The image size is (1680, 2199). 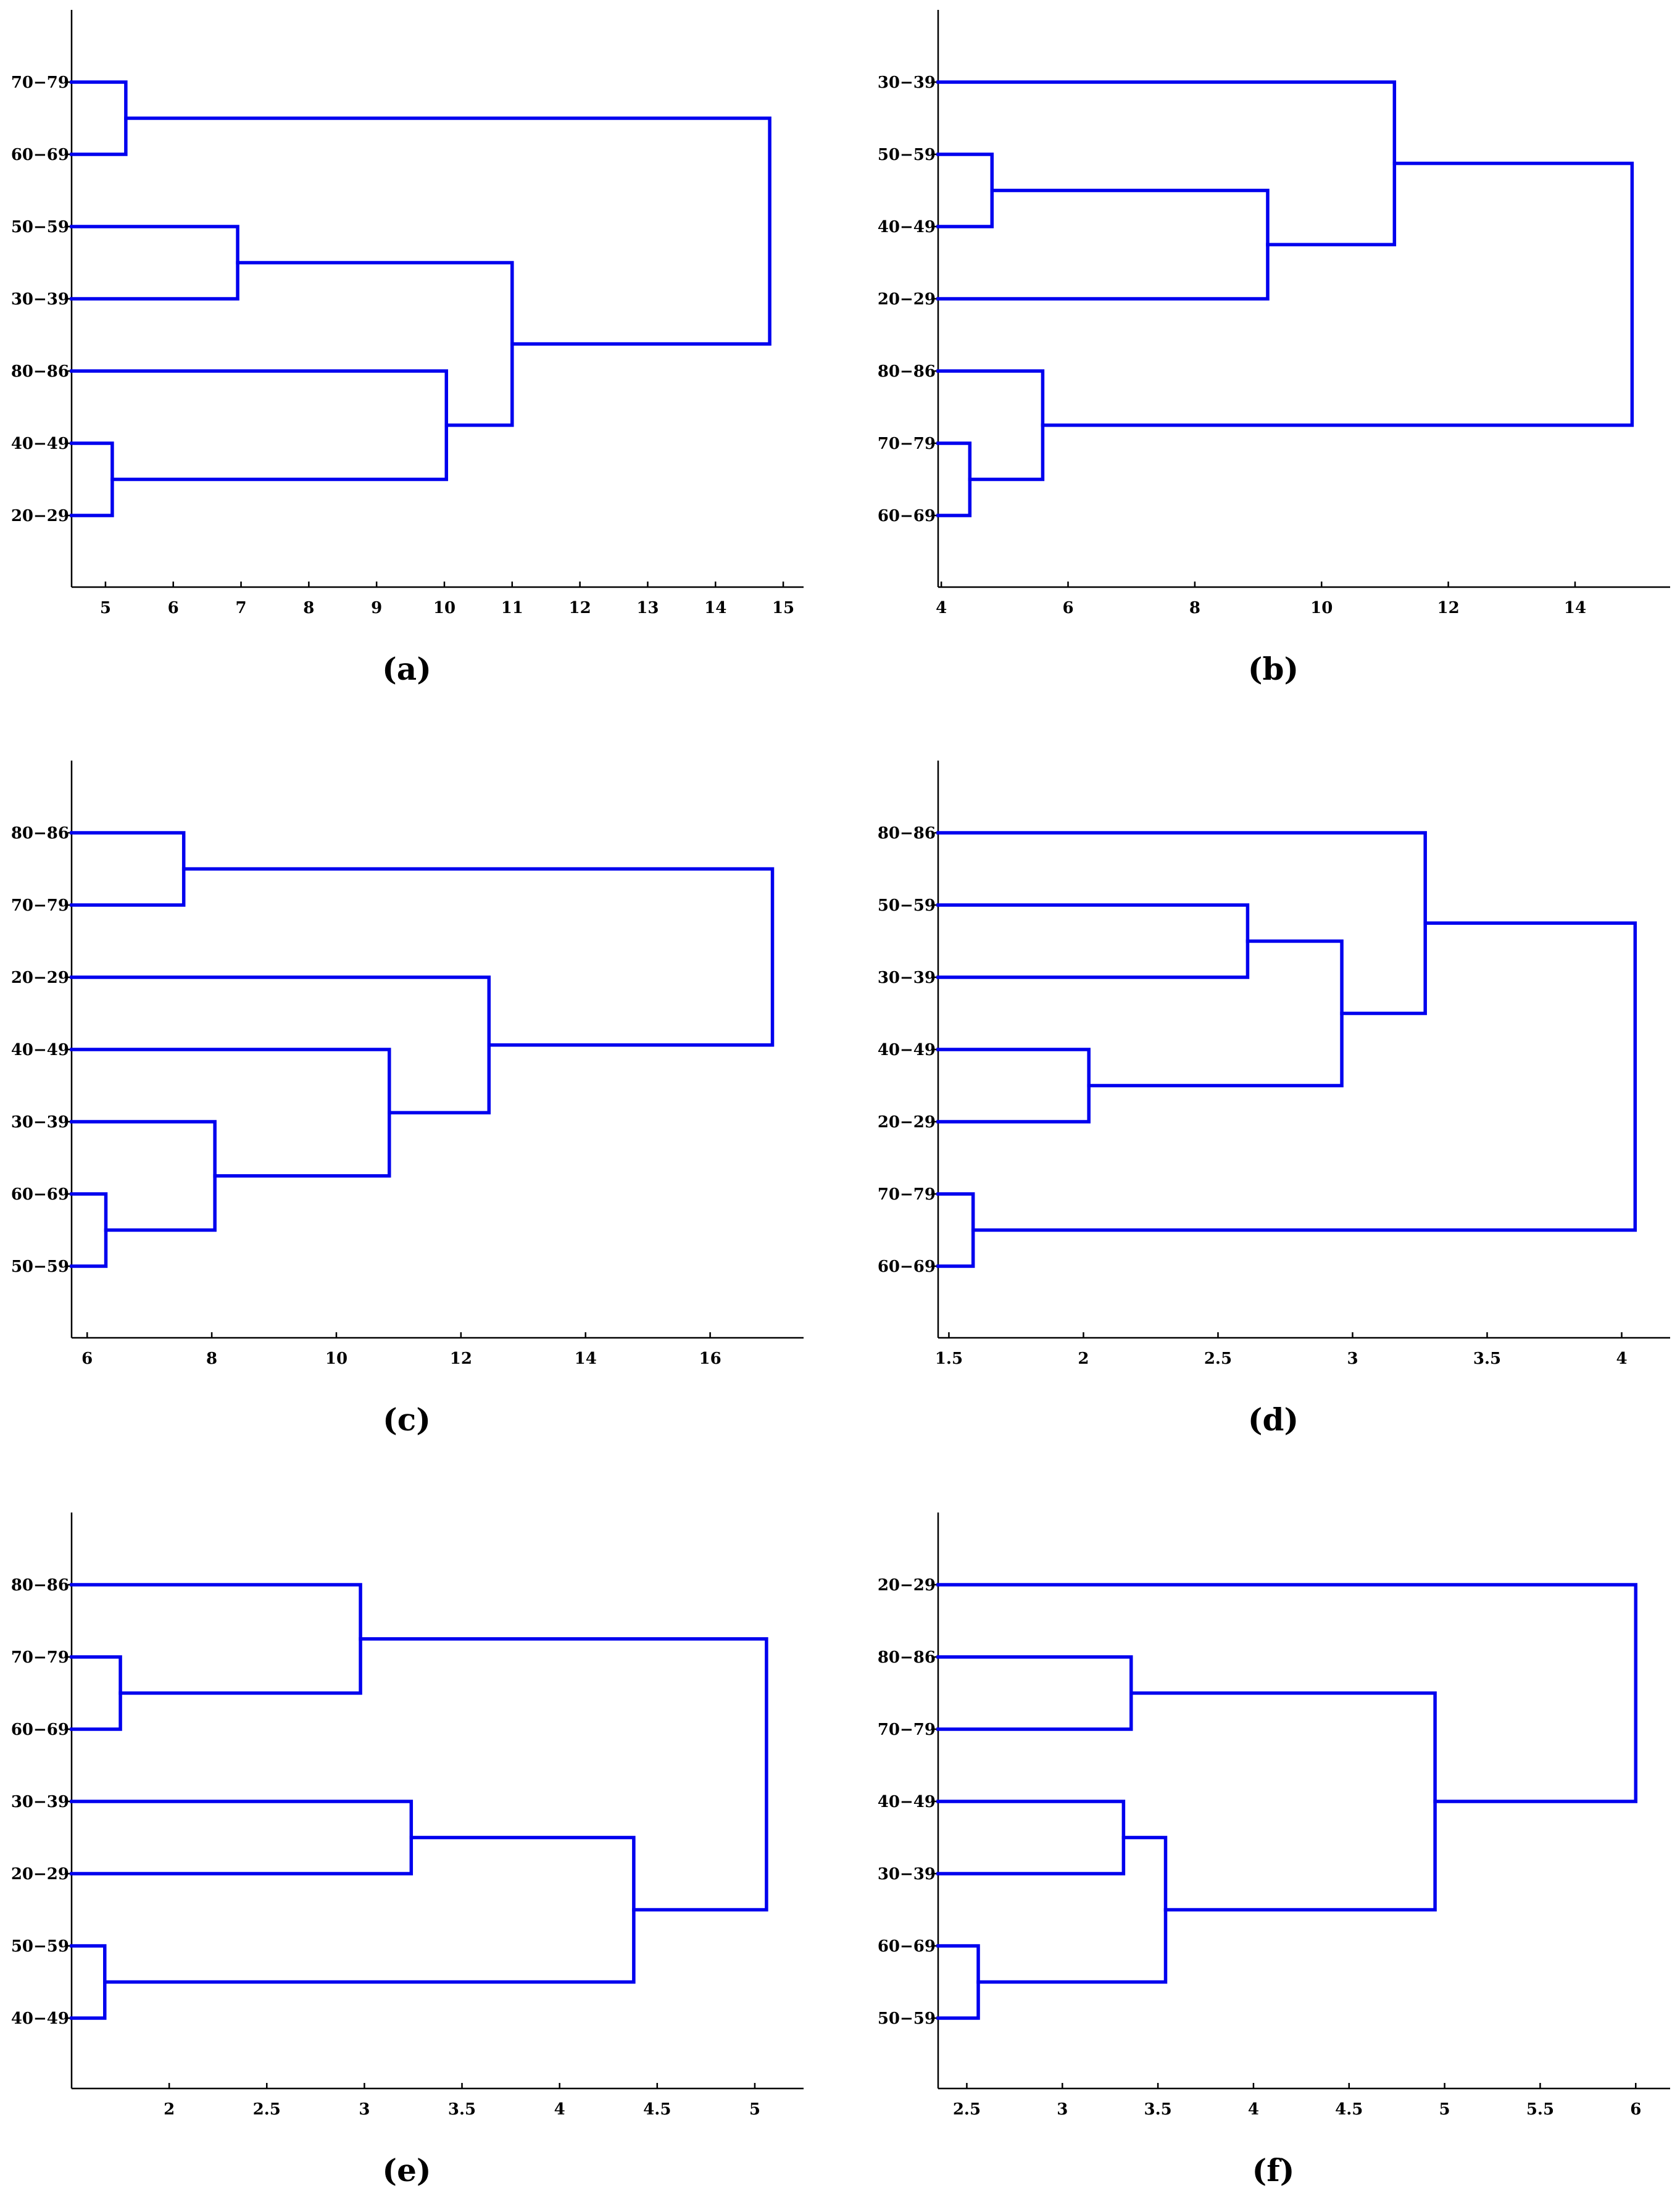 What do you see at coordinates (1273, 1420) in the screenshot?
I see `panel-label: (d)` at bounding box center [1273, 1420].